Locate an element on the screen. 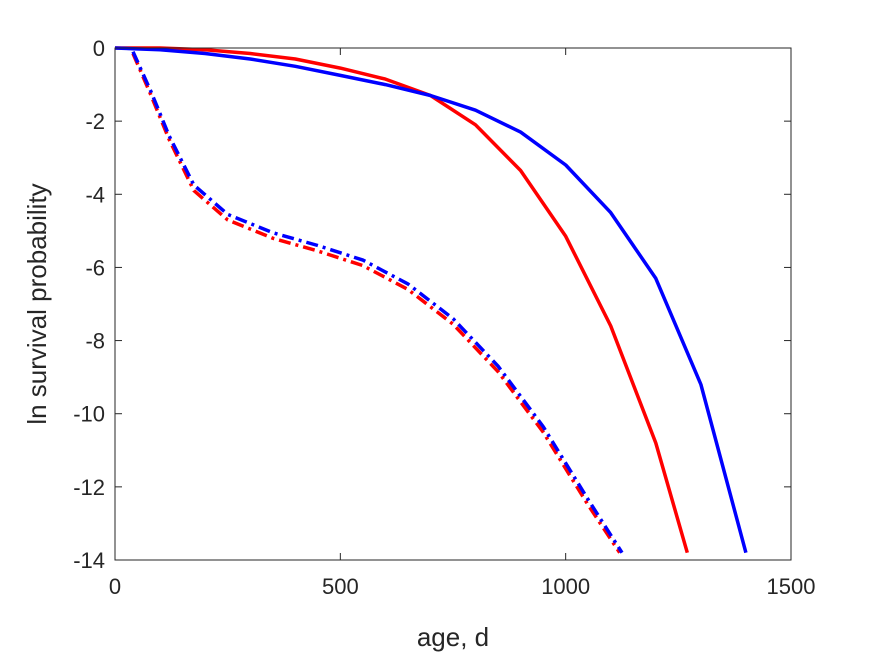 This screenshot has height=656, width=875. x-axis-label: age, d is located at coordinates (453, 637).